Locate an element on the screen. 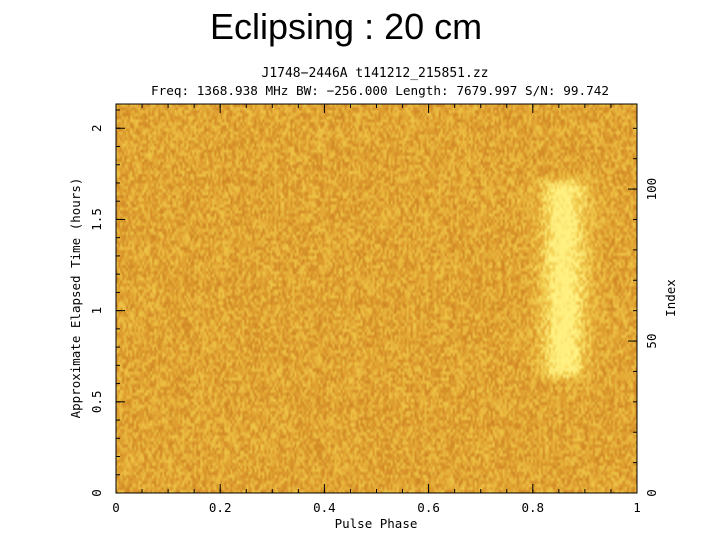 The height and width of the screenshot is (540, 720). y-tick-label: 0 is located at coordinates (96, 493).